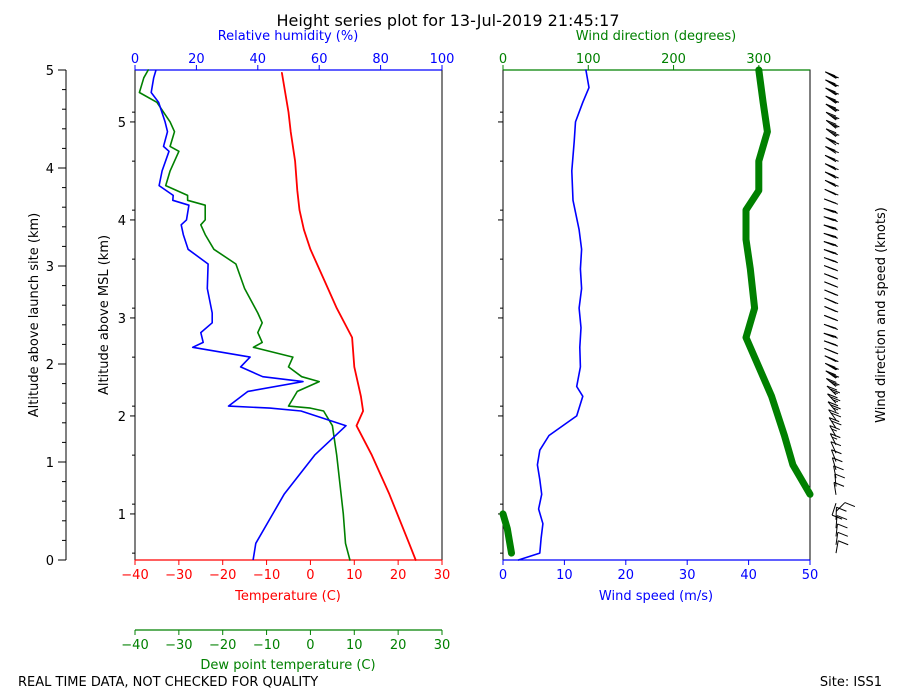  I want to click on site-label: Site: ISS1, so click(851, 682).